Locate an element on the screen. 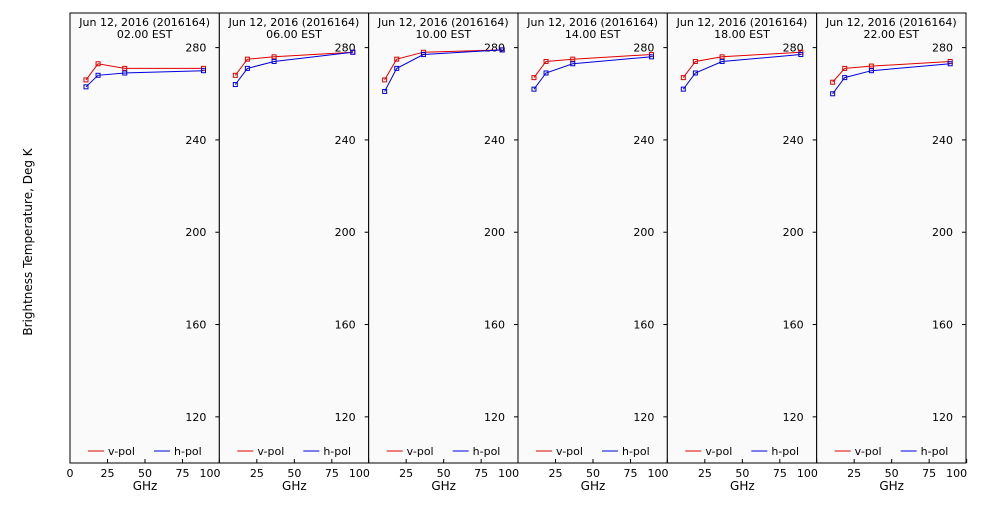  panel-3-subtitle: 10.00 EST is located at coordinates (444, 34).